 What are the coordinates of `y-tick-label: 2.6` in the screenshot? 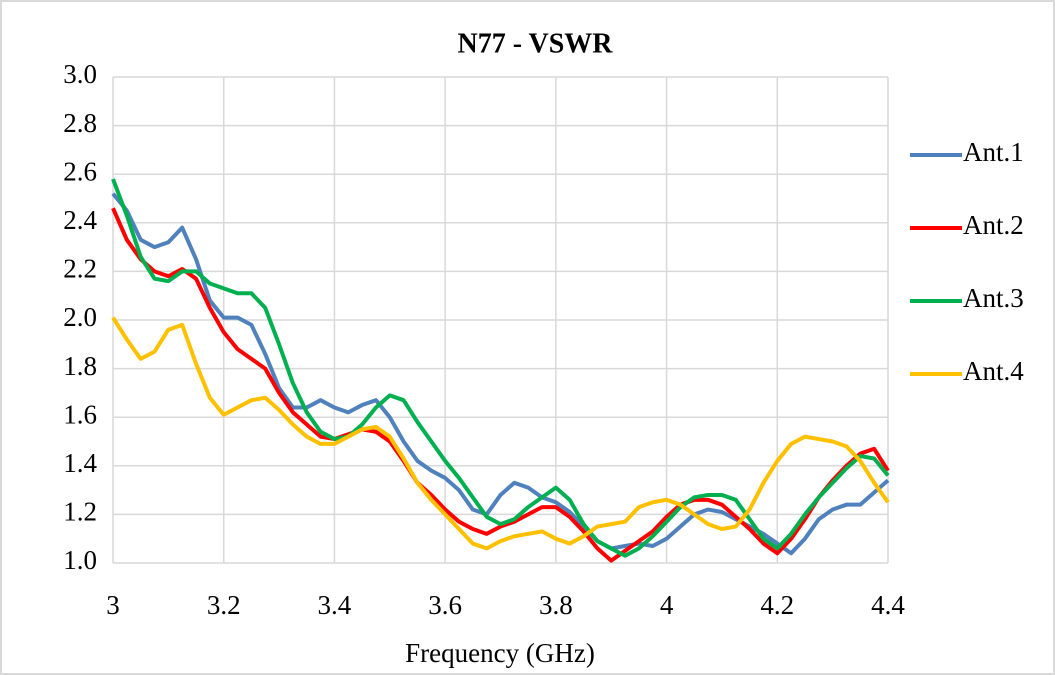 It's located at (80, 171).